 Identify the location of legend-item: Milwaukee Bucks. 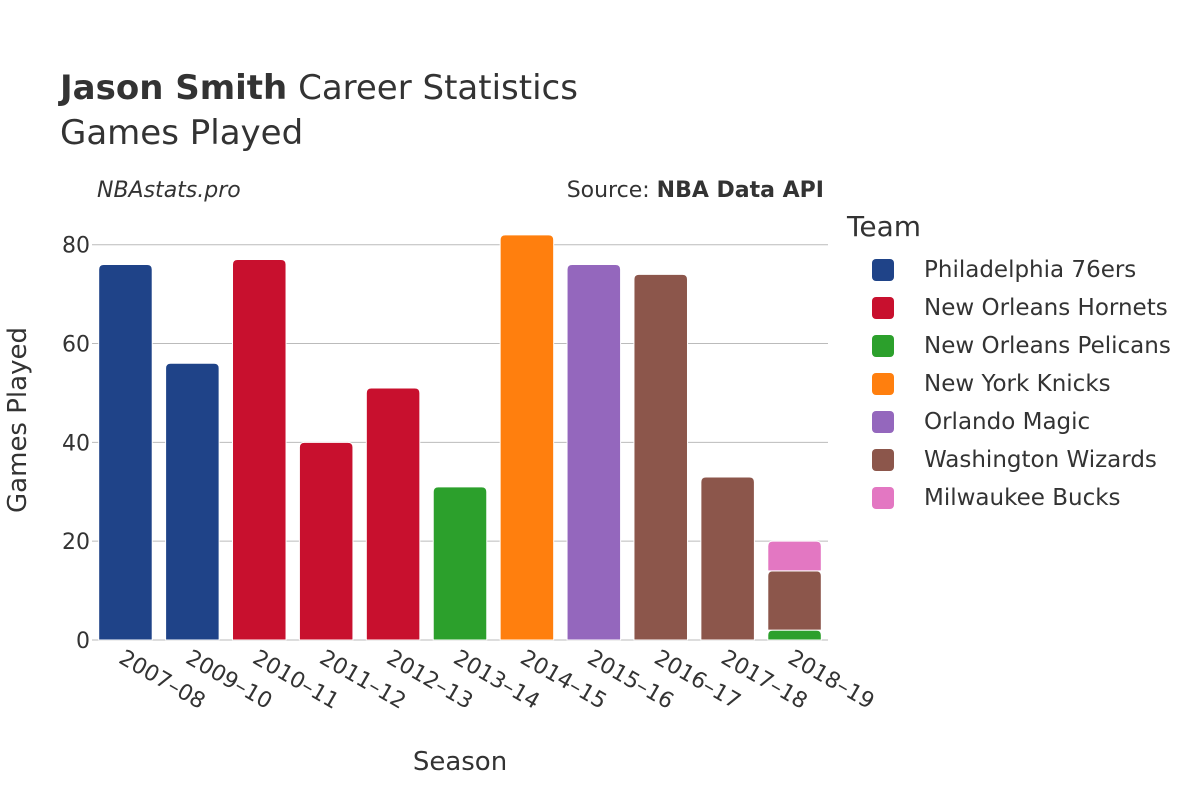
(1009, 498).